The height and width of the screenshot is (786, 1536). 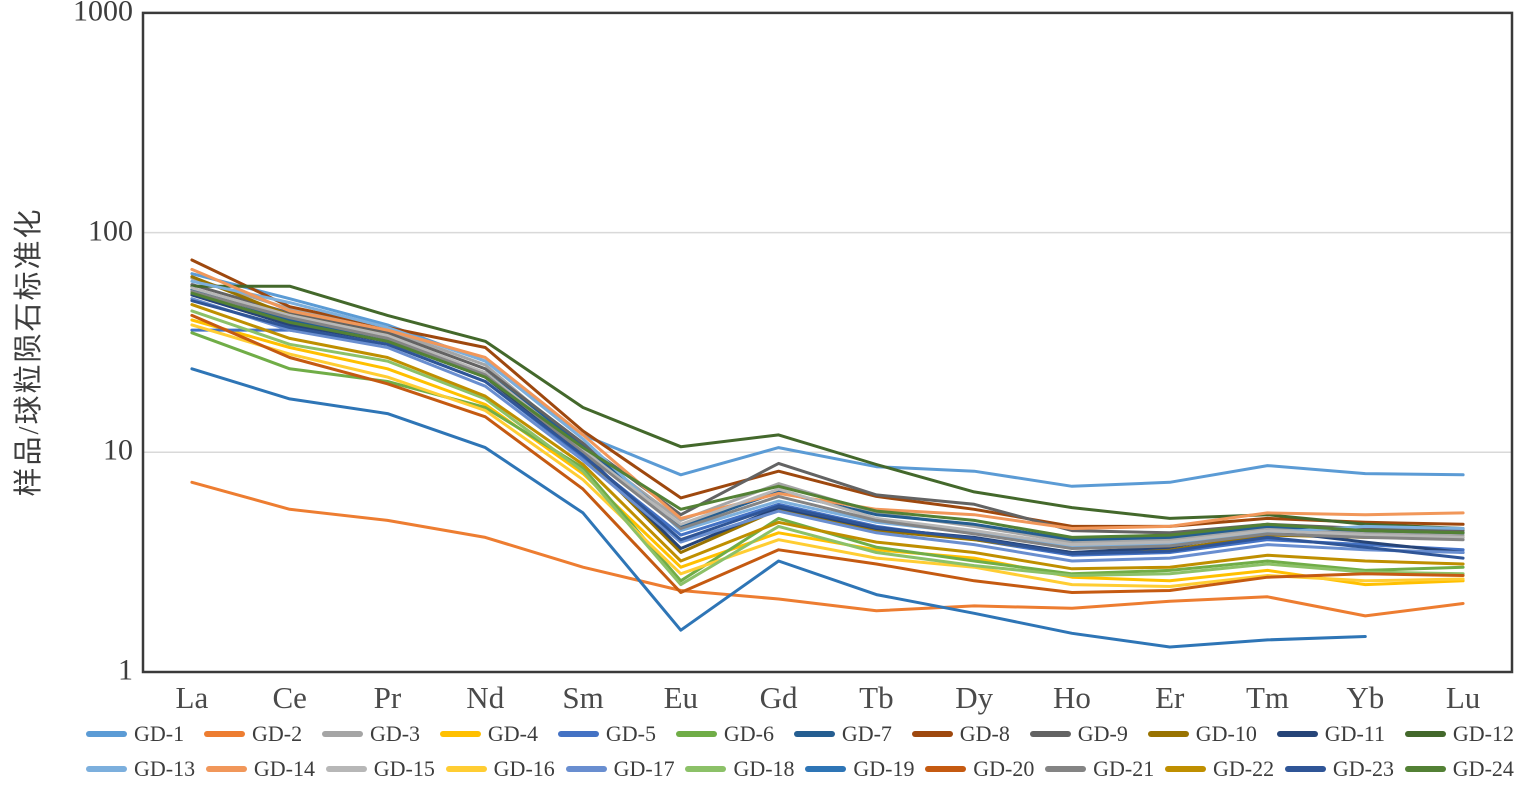 What do you see at coordinates (1483, 733) in the screenshot?
I see `legend-label: GD-12` at bounding box center [1483, 733].